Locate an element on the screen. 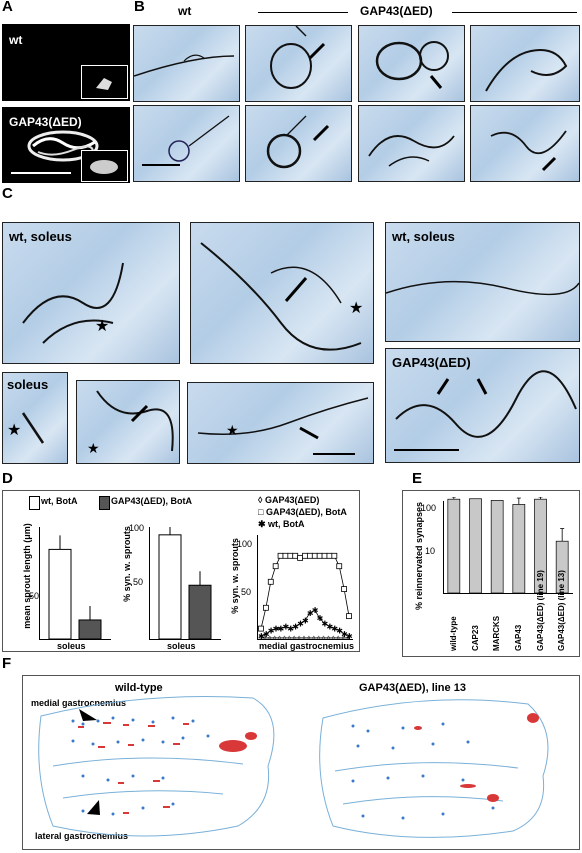 This screenshot has width=582, height=853. d1-yaxis is located at coordinates (39, 583).